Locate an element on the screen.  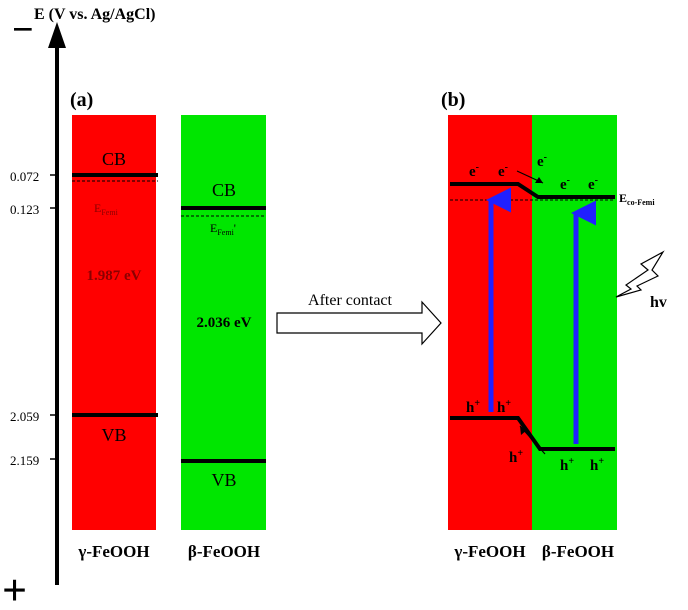
junction-cb-line is located at coordinates (532, 190).